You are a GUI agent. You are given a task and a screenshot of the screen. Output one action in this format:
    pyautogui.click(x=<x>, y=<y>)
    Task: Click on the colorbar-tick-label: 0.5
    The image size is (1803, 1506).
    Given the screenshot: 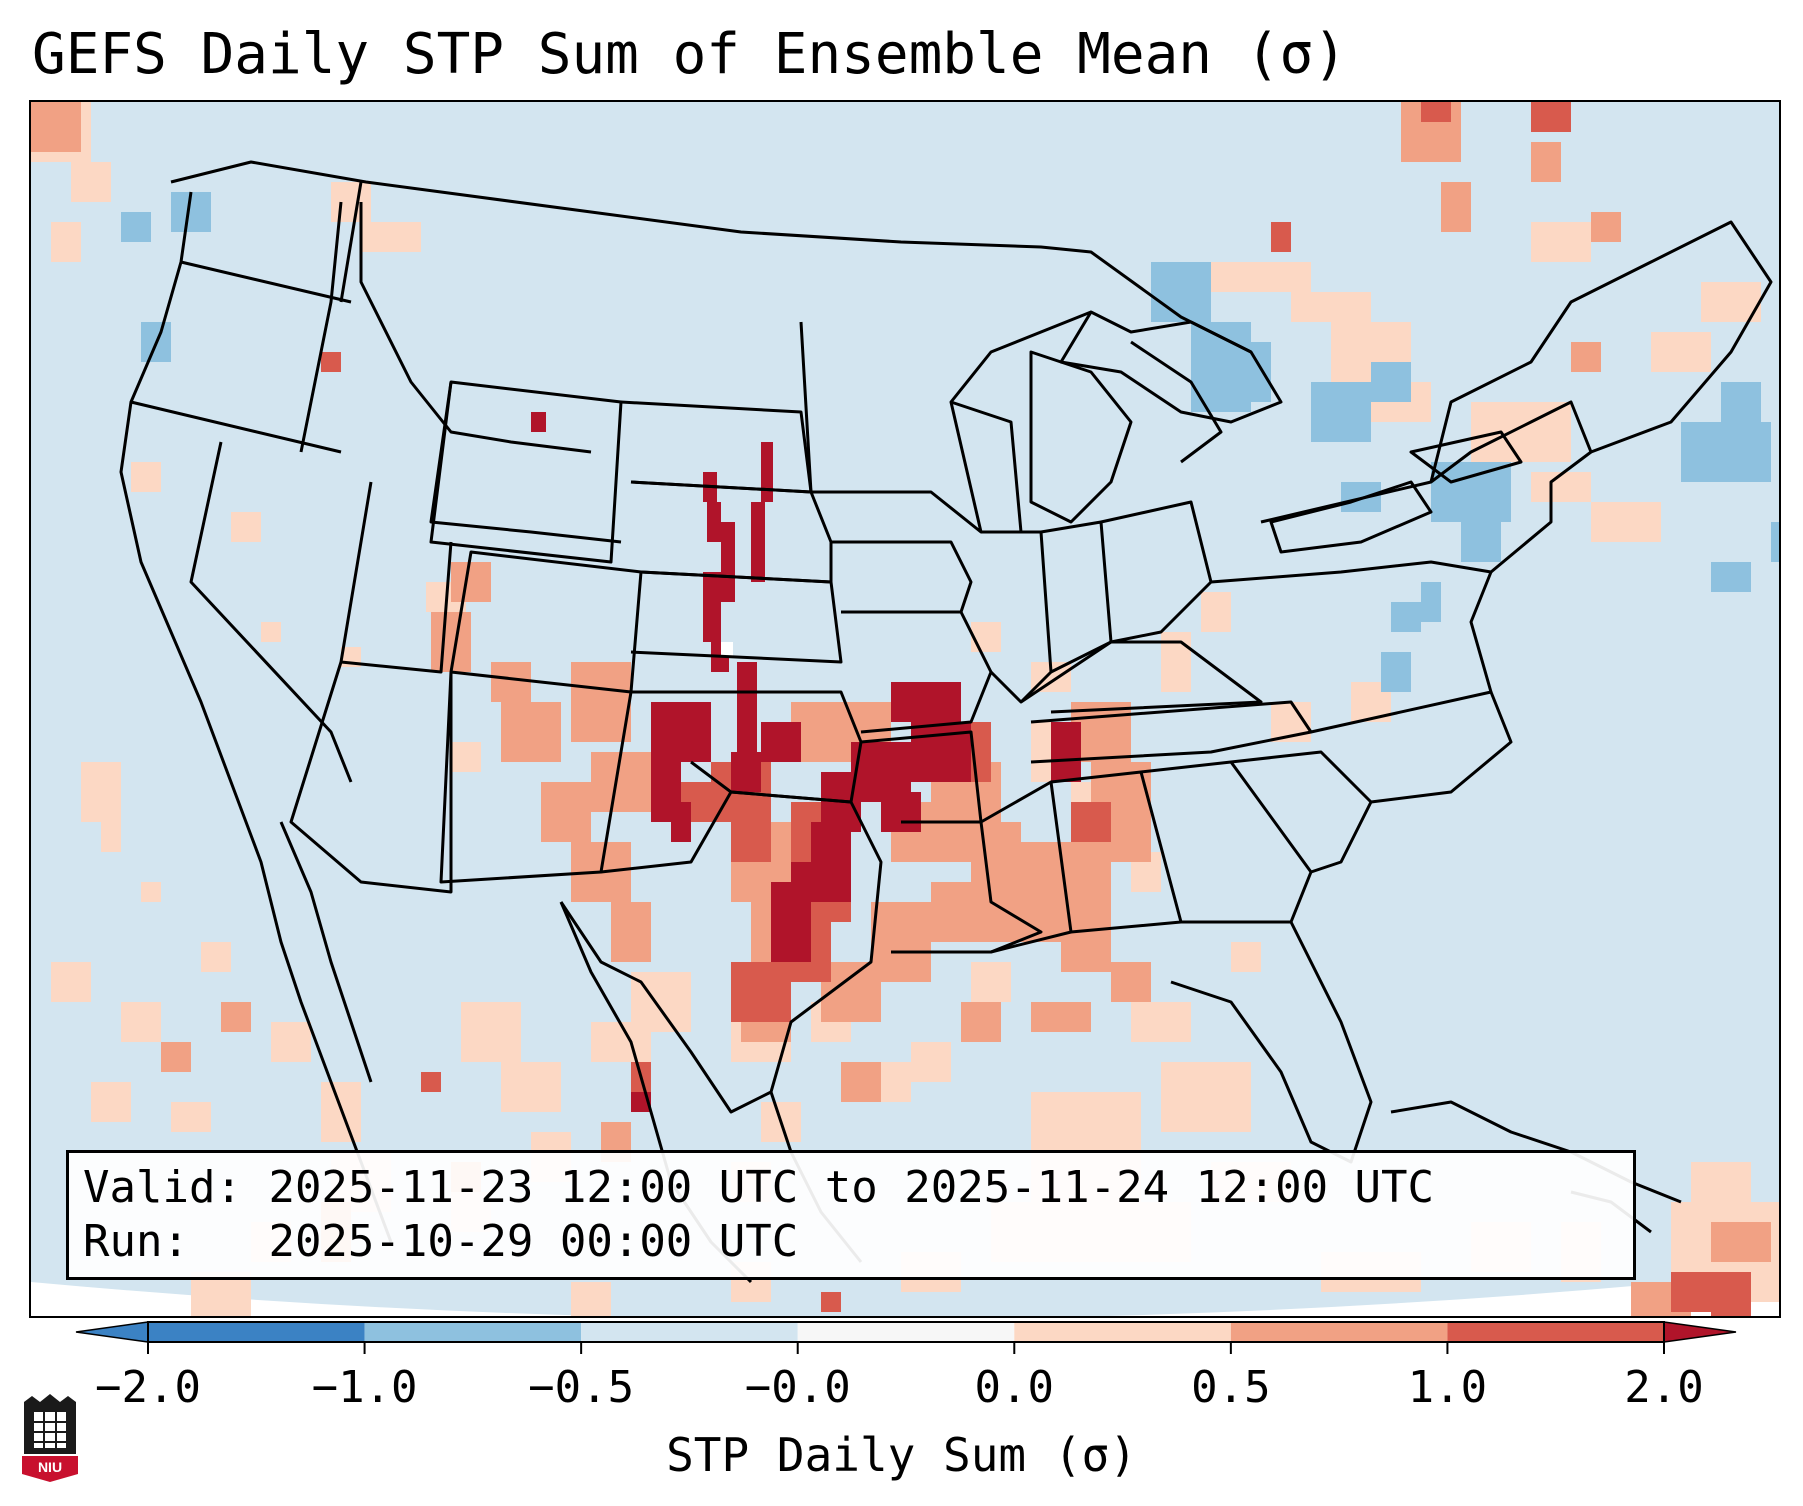 What is the action you would take?
    pyautogui.click(x=1231, y=1387)
    